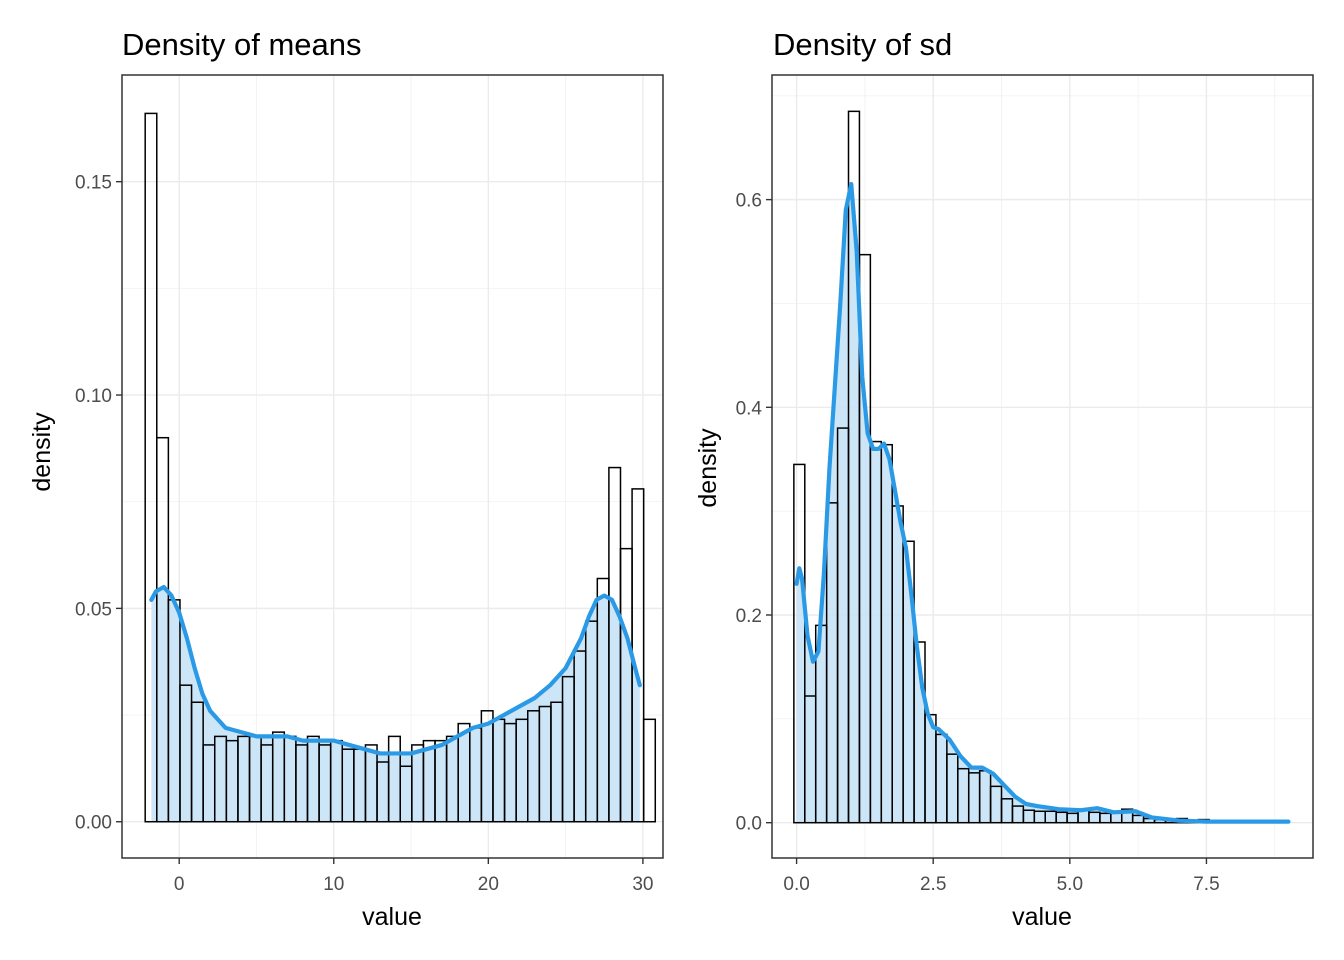 The image size is (1344, 960). Describe the element at coordinates (1042, 917) in the screenshot. I see `sd-x-axis-title: value` at that location.